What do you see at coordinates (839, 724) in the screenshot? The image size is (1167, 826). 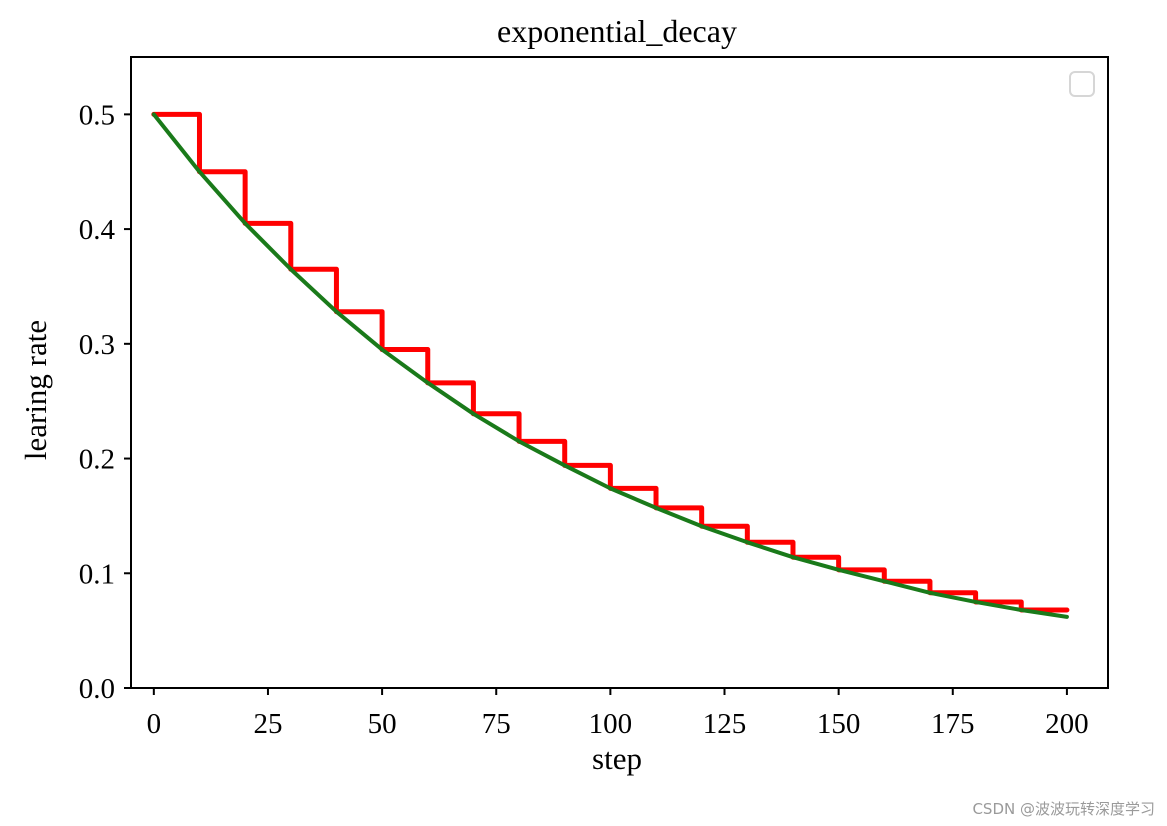 I see `x-tick-label: 150` at bounding box center [839, 724].